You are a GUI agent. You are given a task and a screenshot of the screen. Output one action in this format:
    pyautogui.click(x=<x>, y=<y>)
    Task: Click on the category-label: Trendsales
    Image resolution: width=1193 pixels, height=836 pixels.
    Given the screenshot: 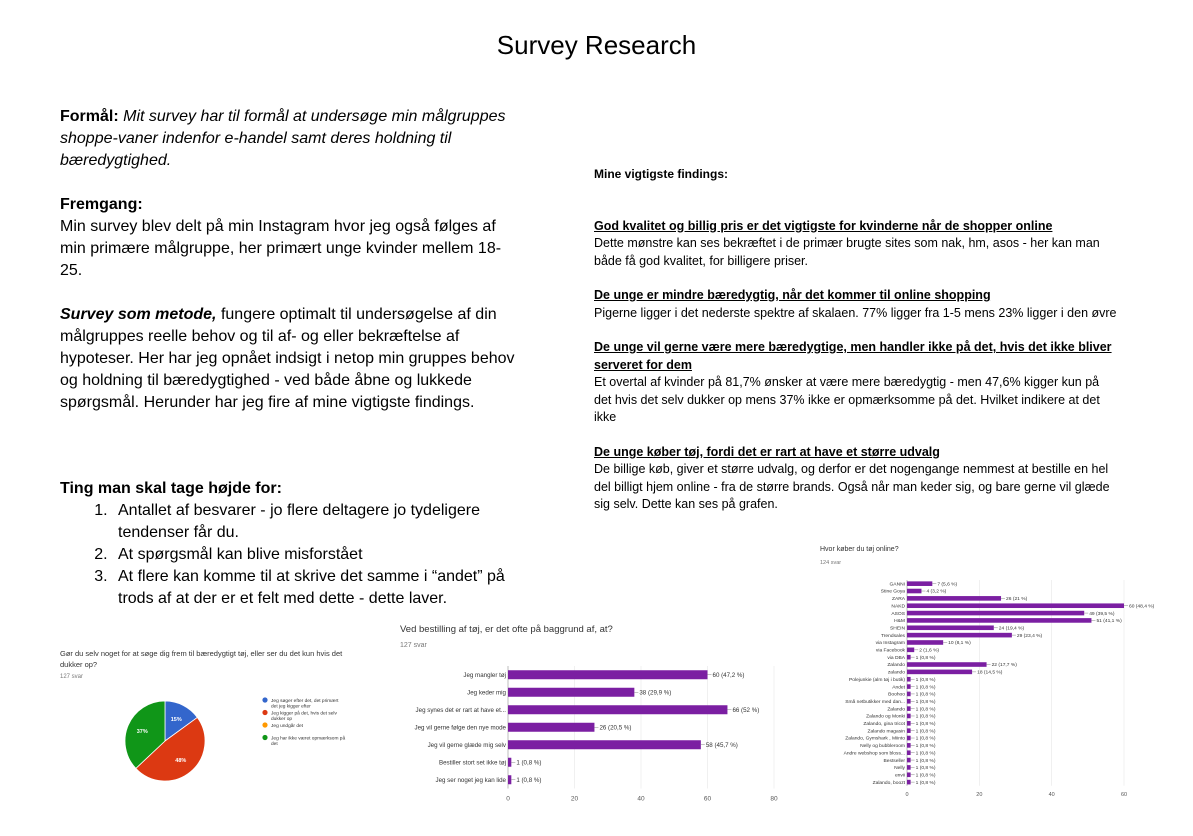 What is the action you would take?
    pyautogui.click(x=893, y=636)
    